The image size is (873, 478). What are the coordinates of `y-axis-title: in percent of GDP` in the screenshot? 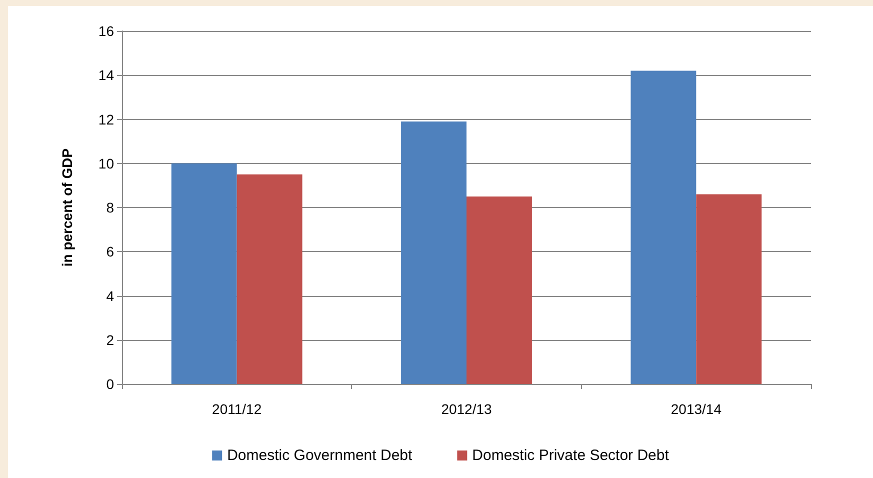 It's located at (67, 207).